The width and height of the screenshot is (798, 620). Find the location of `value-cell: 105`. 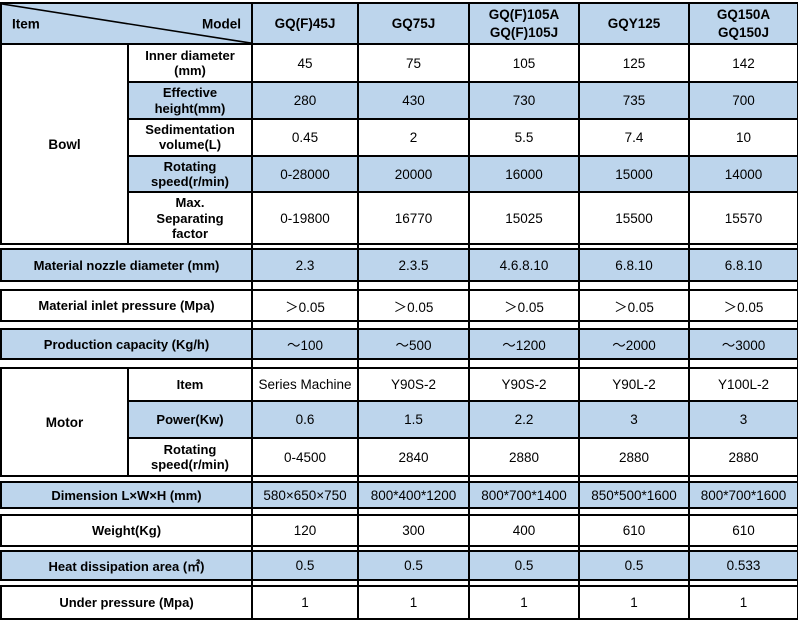

value-cell: 105 is located at coordinates (524, 63).